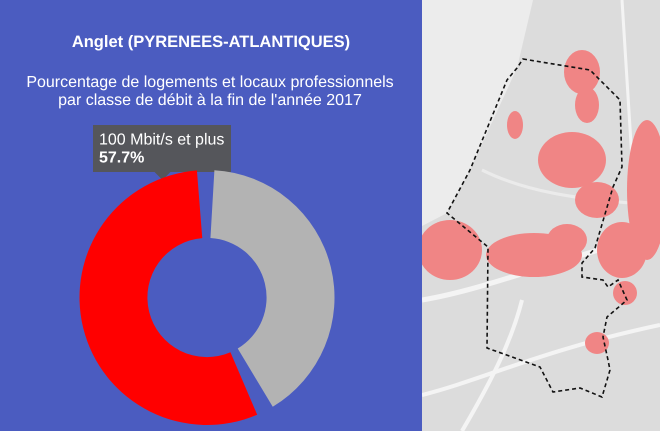  I want to click on chart-title: Anglet (PYRENEES-ATLANTIQUES), so click(211, 42).